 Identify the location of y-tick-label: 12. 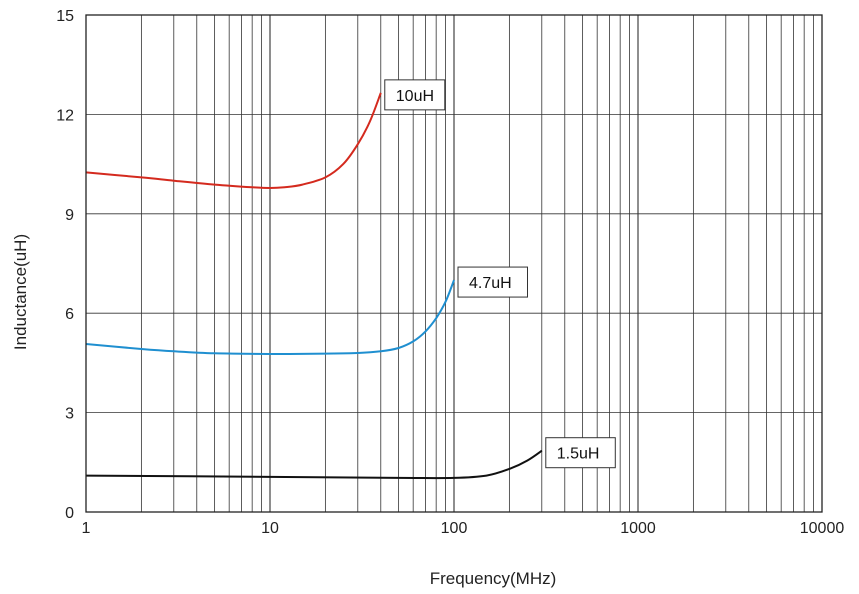
(65, 115).